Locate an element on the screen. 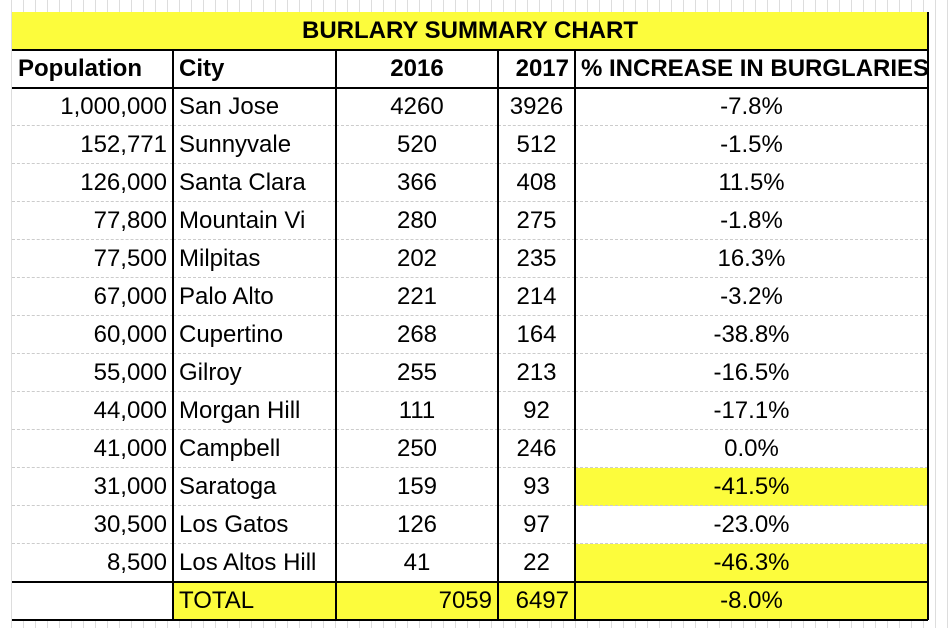 Image resolution: width=950 pixels, height=628 pixels. table-title: BURLARY SUMMARY CHART is located at coordinates (470, 31).